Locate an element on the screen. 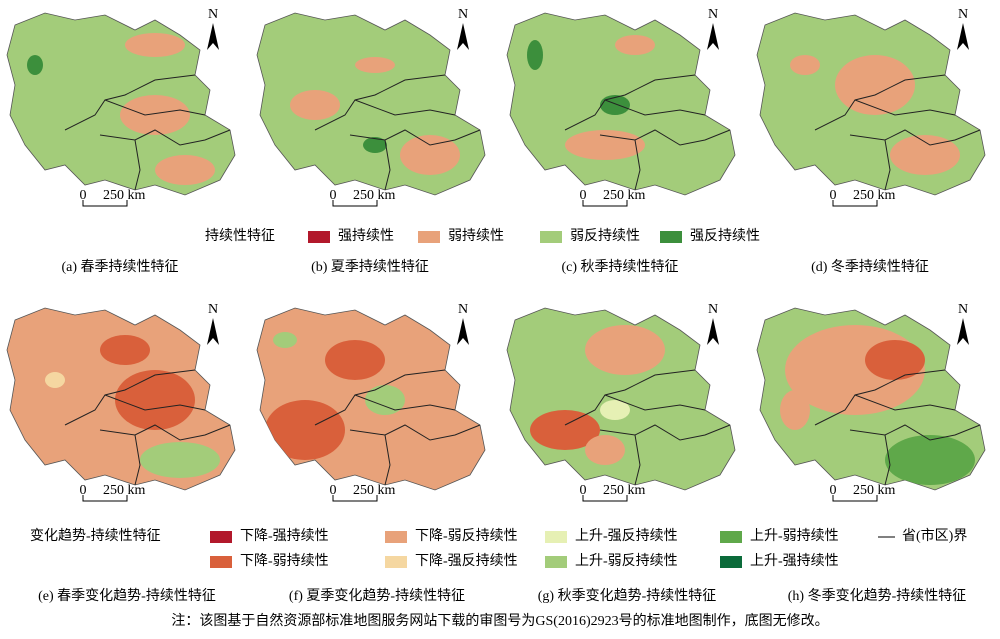  panel-caption: (e) 春季变化趋势-持续性特征 is located at coordinates (127, 595).